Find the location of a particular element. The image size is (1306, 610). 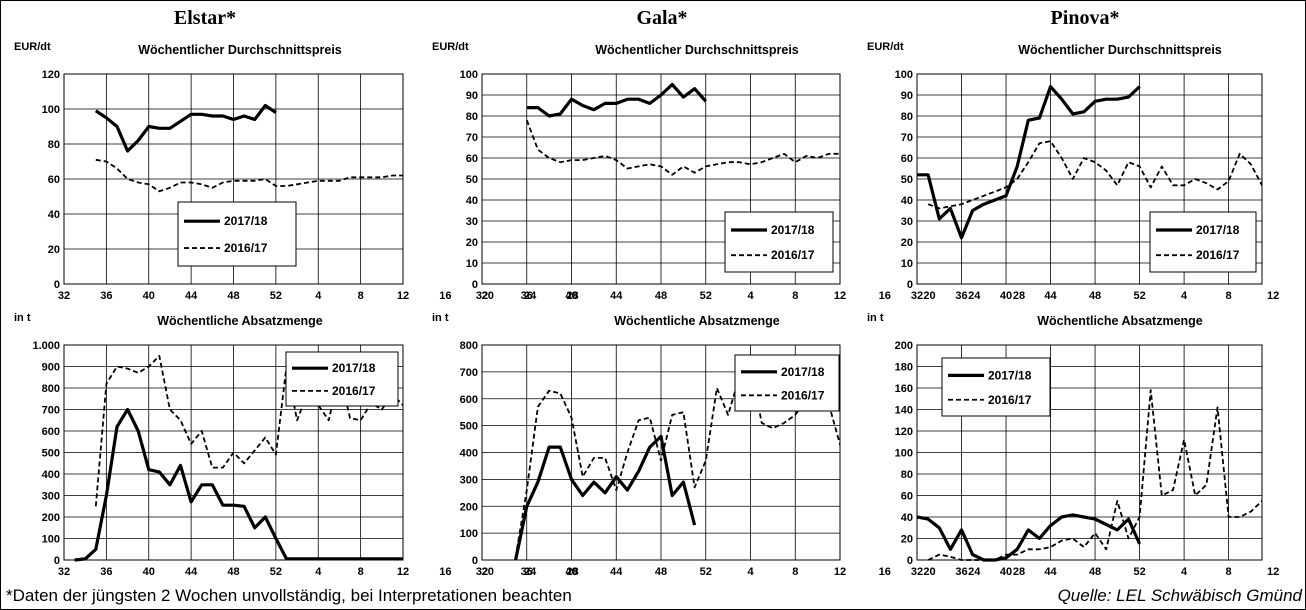

y-tick-label: 900 is located at coordinates (51, 368).